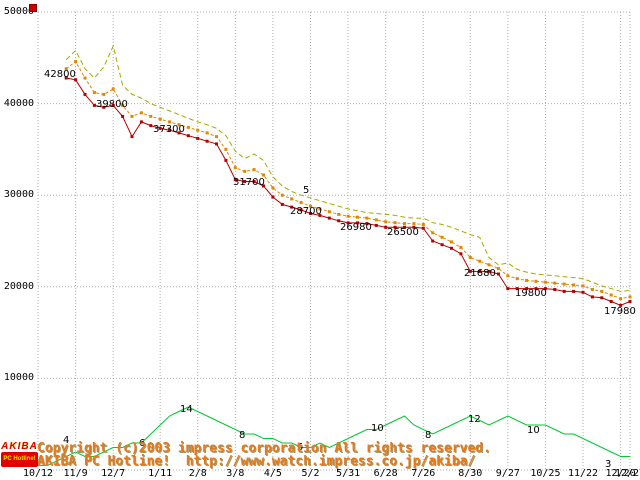  I want to click on y-axis-label: 40000, so click(18, 103).